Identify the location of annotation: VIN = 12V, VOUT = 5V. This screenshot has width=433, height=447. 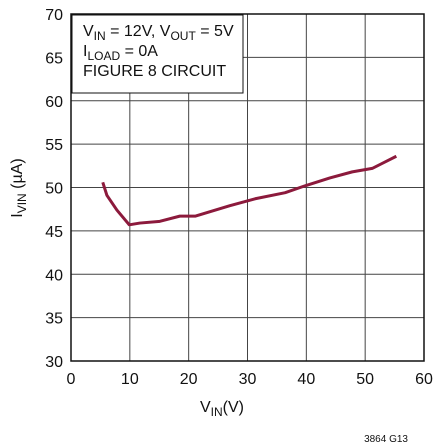
(158, 33).